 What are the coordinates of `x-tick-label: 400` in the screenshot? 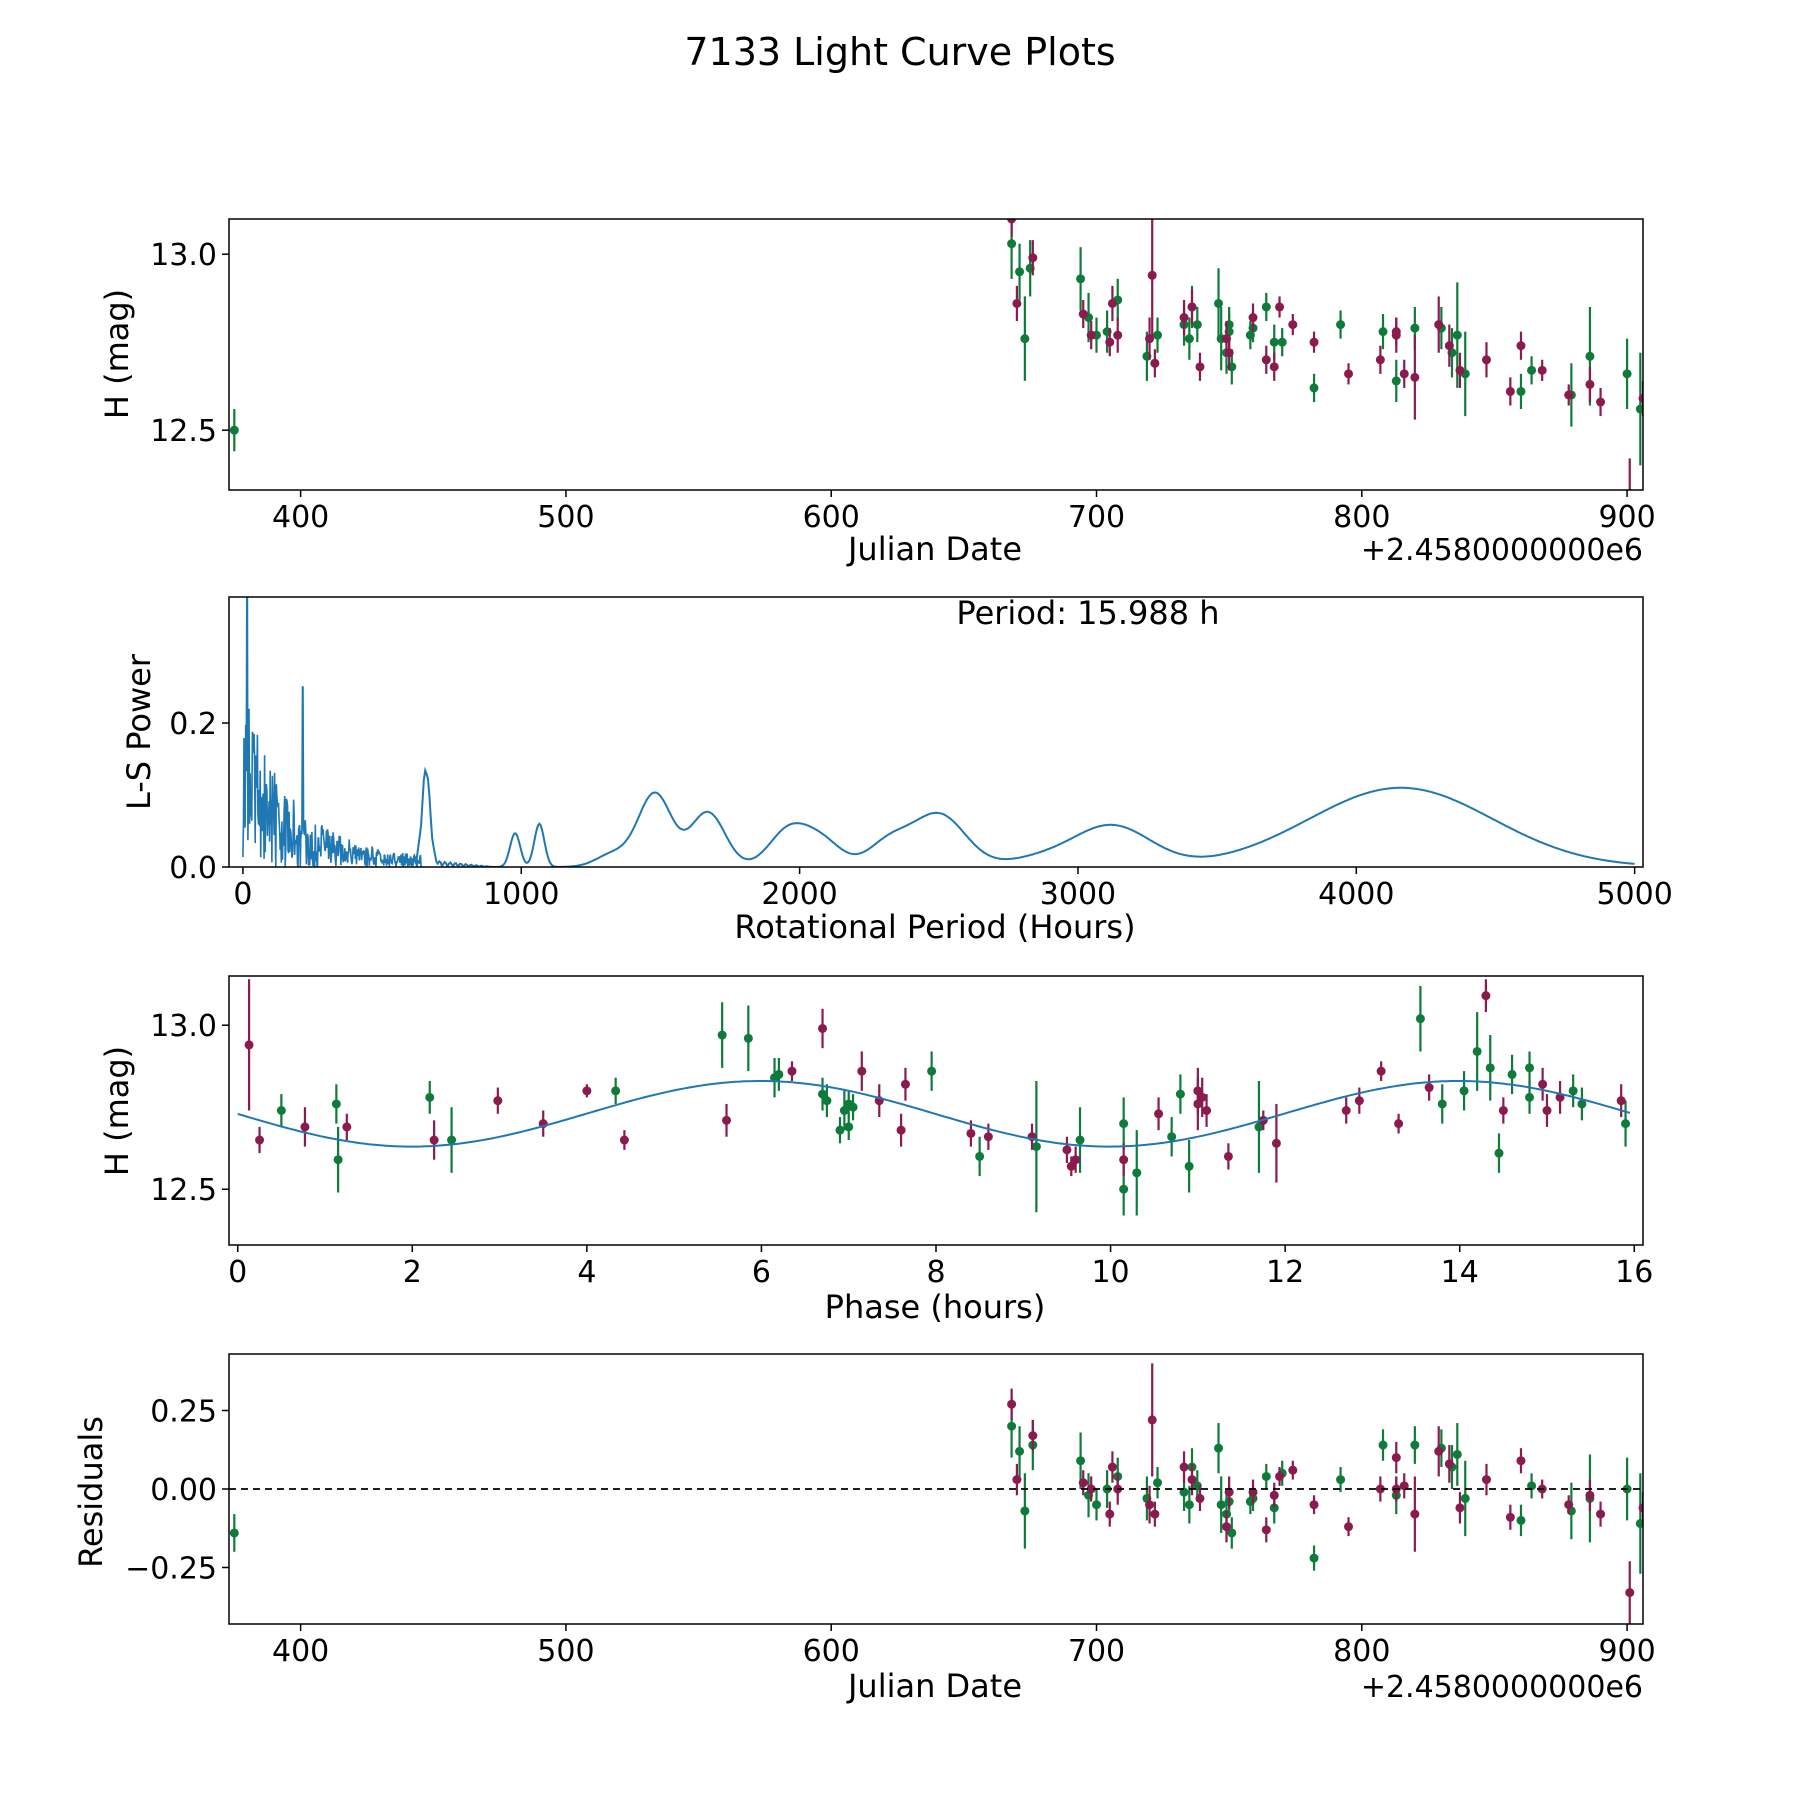 It's located at (300, 517).